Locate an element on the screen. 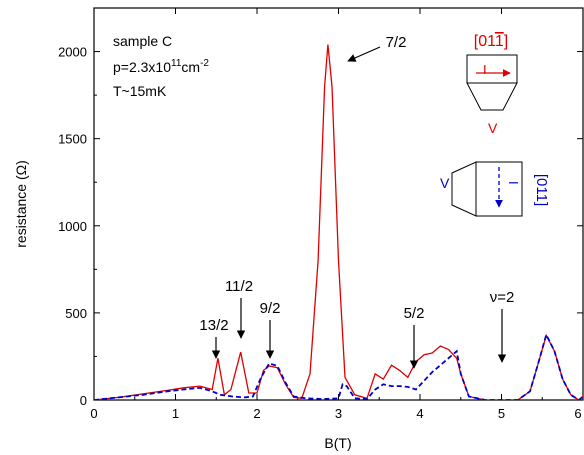 This screenshot has height=455, width=584. x-tick-label: 2 is located at coordinates (256, 413).